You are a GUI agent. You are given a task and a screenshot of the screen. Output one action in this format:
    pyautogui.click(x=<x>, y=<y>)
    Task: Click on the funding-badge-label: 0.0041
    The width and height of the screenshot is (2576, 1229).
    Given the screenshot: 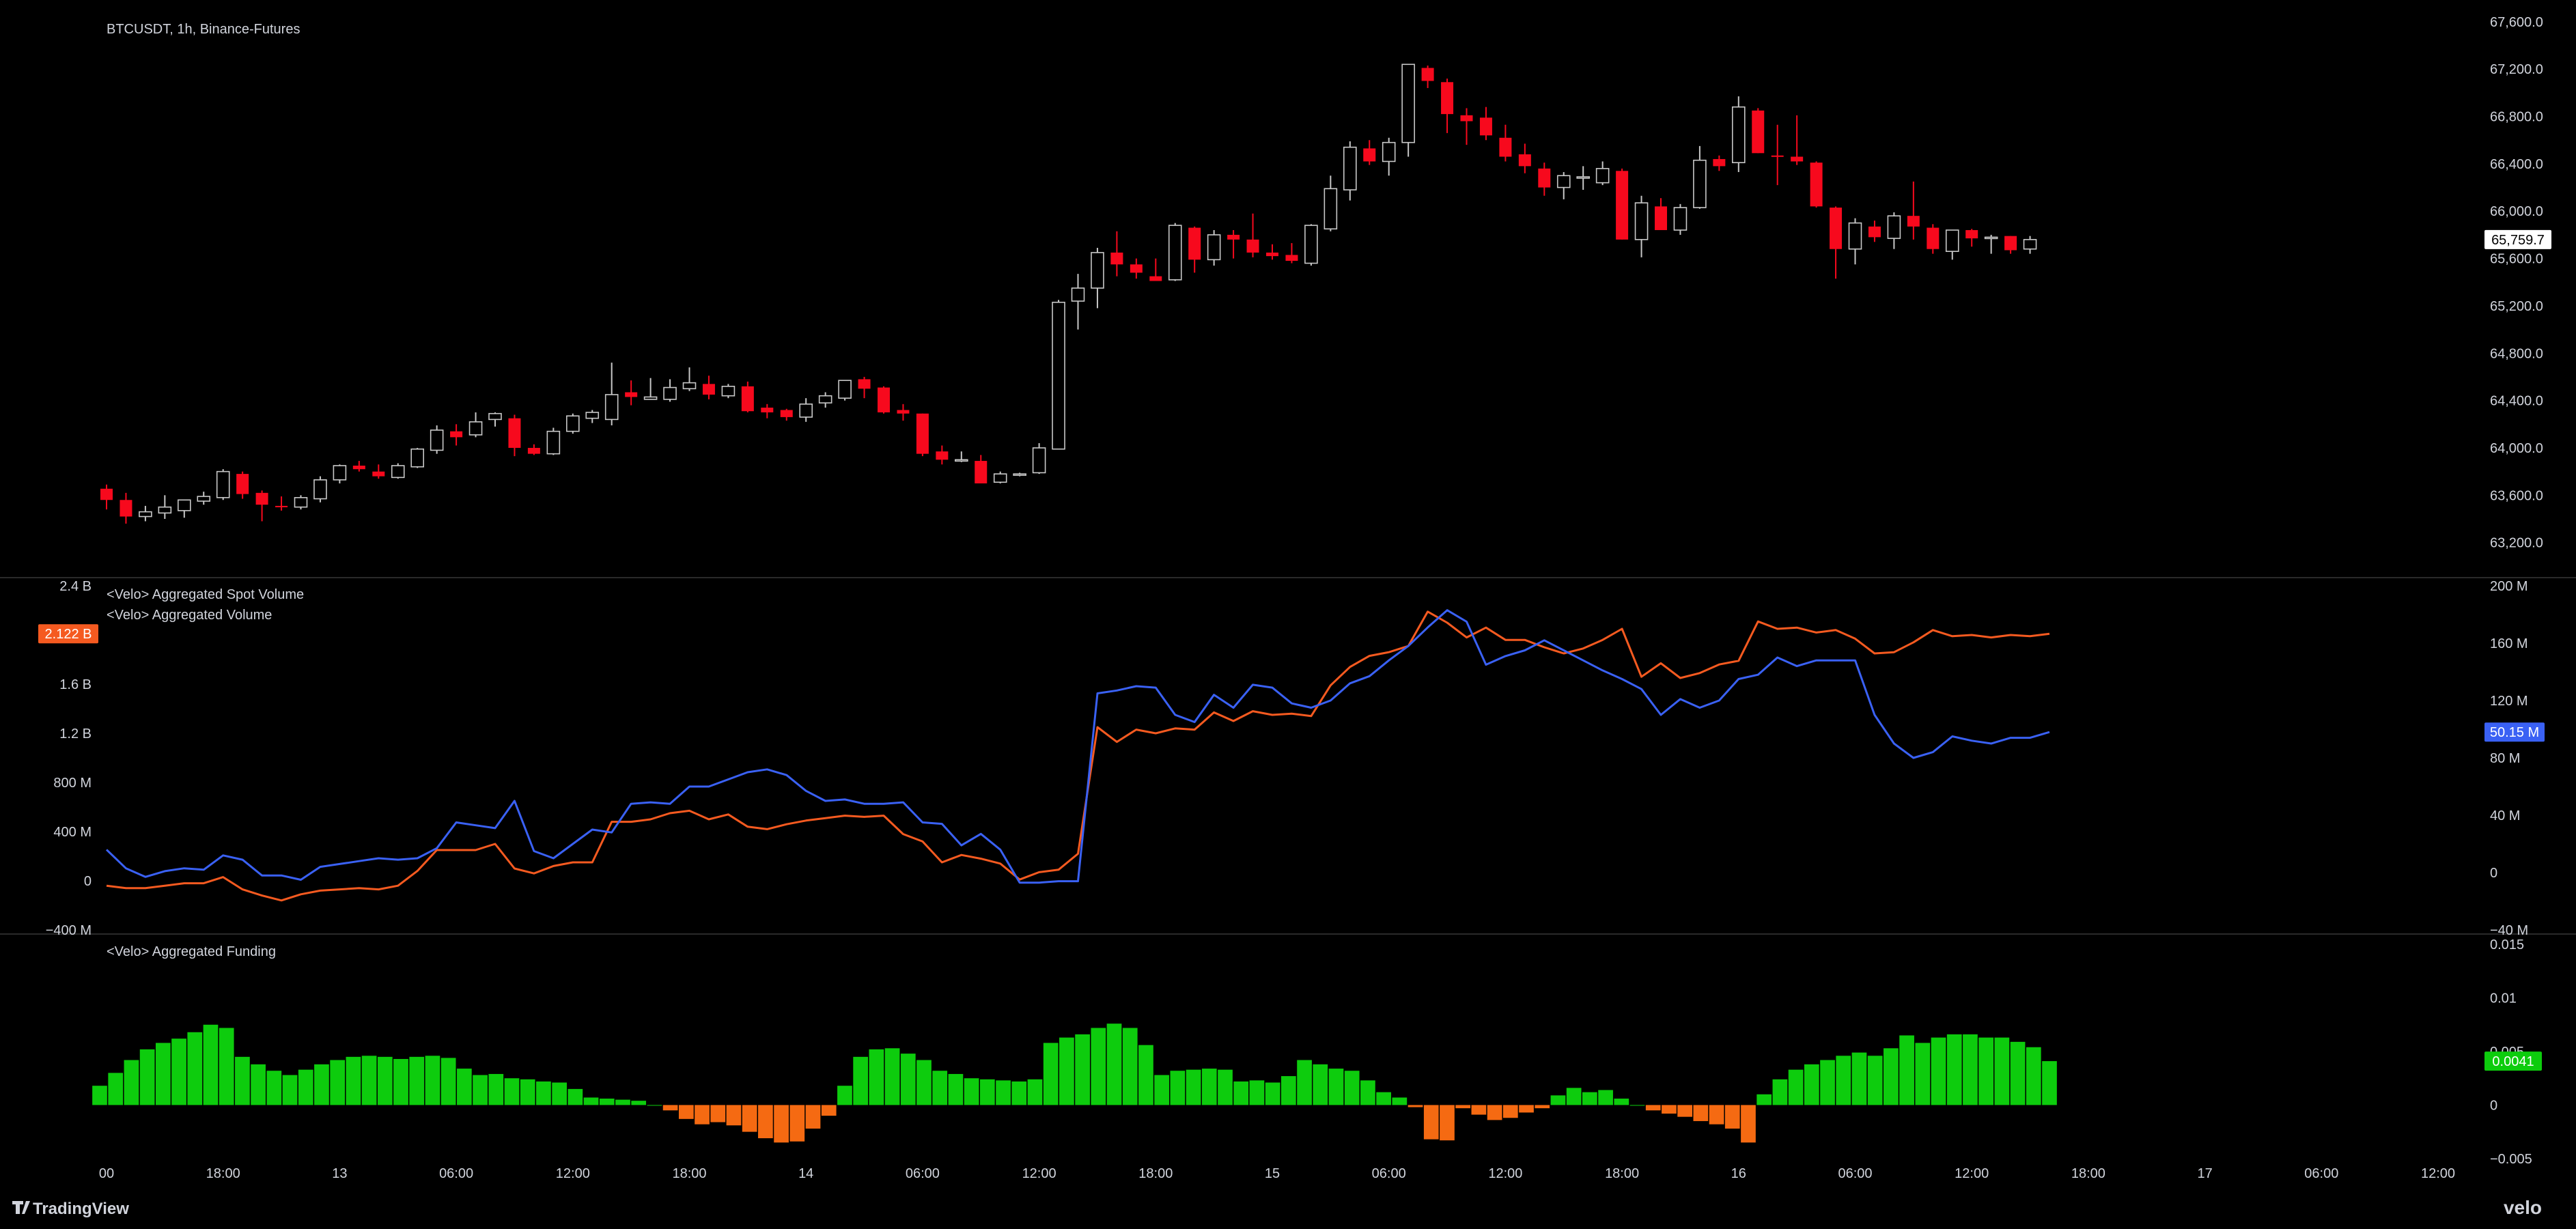 What is the action you would take?
    pyautogui.click(x=2513, y=1062)
    